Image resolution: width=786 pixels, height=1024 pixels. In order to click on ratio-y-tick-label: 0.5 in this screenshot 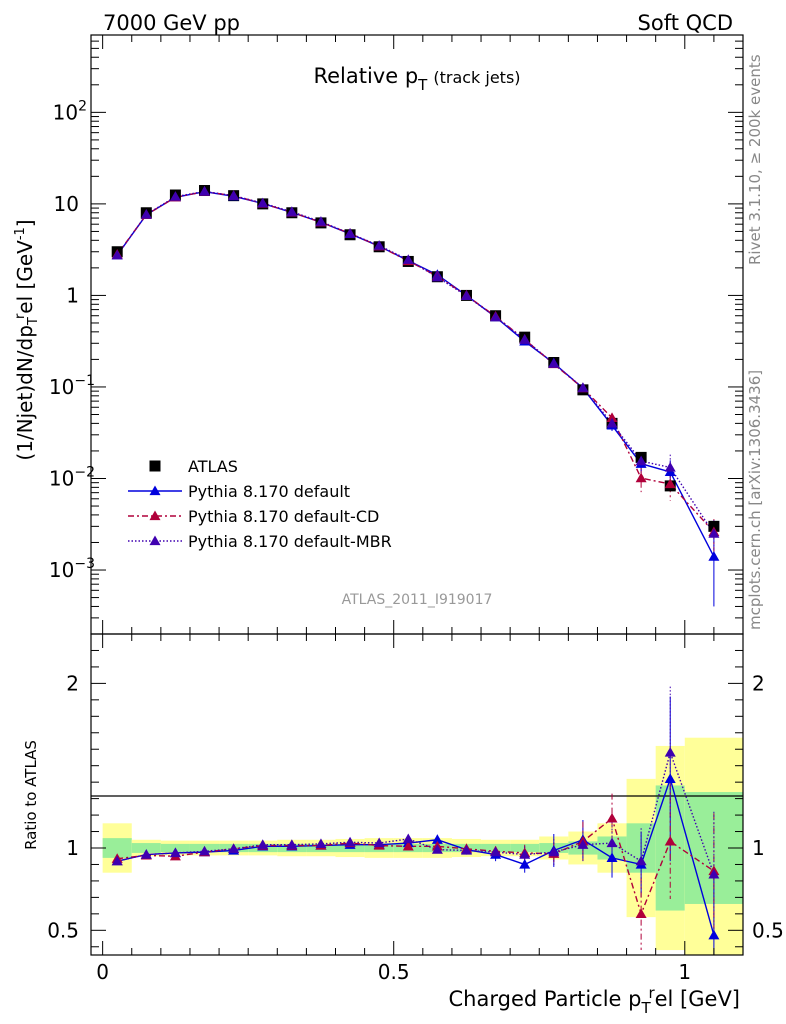, I will do `click(63, 930)`.